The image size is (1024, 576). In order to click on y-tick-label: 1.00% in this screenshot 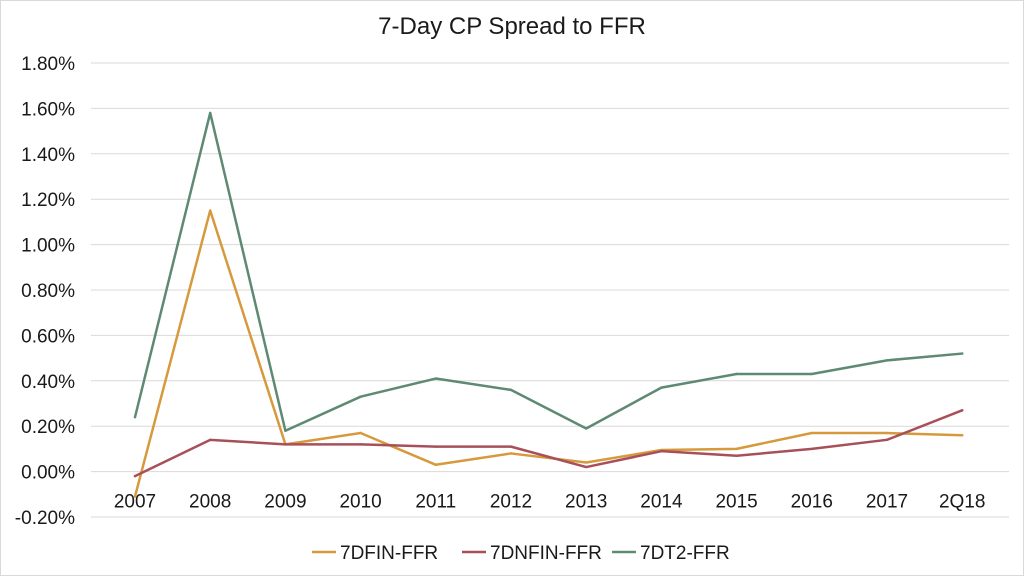, I will do `click(48, 246)`.